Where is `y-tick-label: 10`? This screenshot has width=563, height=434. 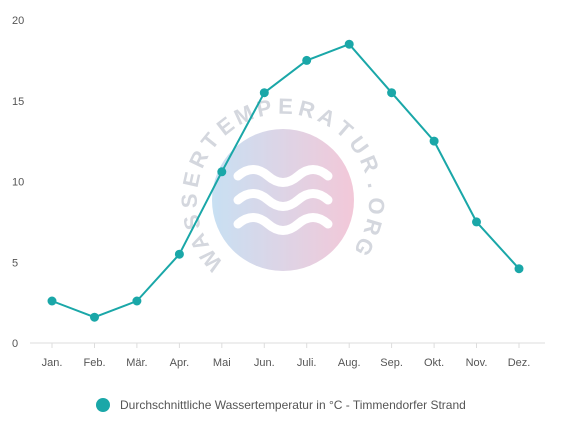
y-tick-label: 10 is located at coordinates (18, 183).